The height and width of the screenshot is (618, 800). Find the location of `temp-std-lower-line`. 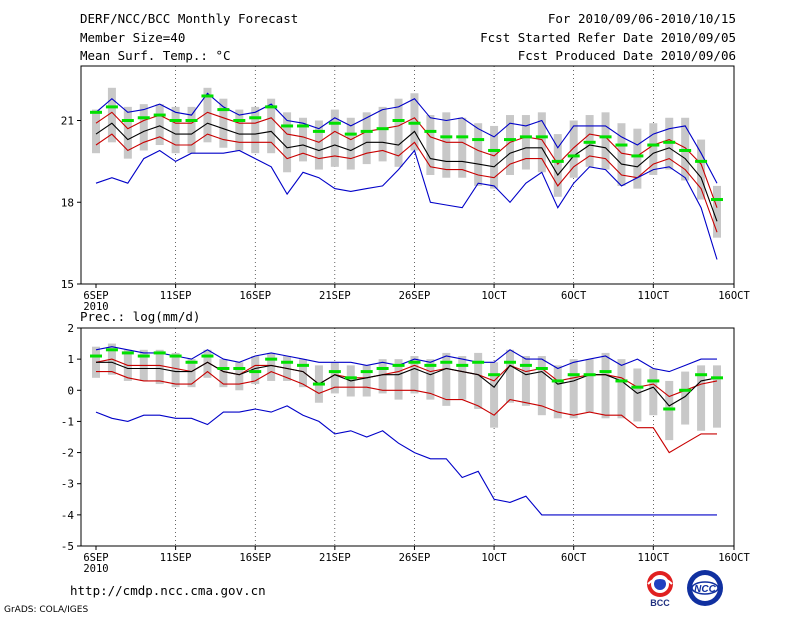

temp-std-lower-line is located at coordinates (406, 183).